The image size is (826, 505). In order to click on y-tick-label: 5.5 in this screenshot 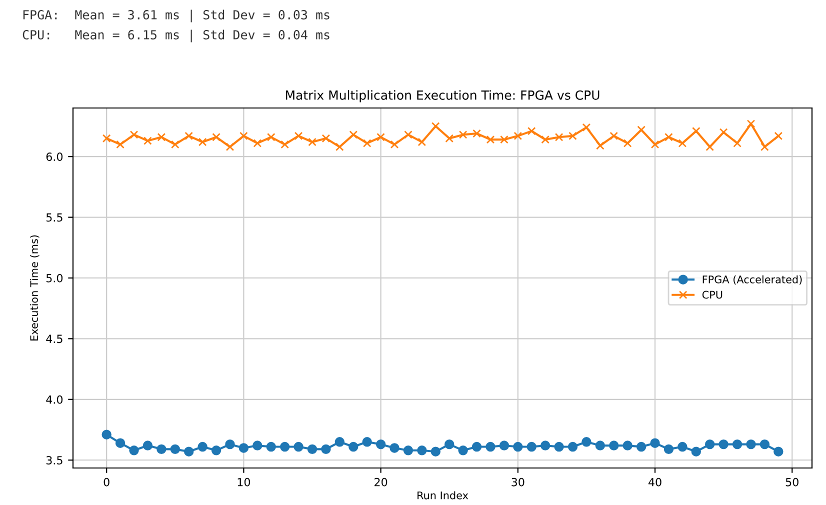, I will do `click(54, 217)`.